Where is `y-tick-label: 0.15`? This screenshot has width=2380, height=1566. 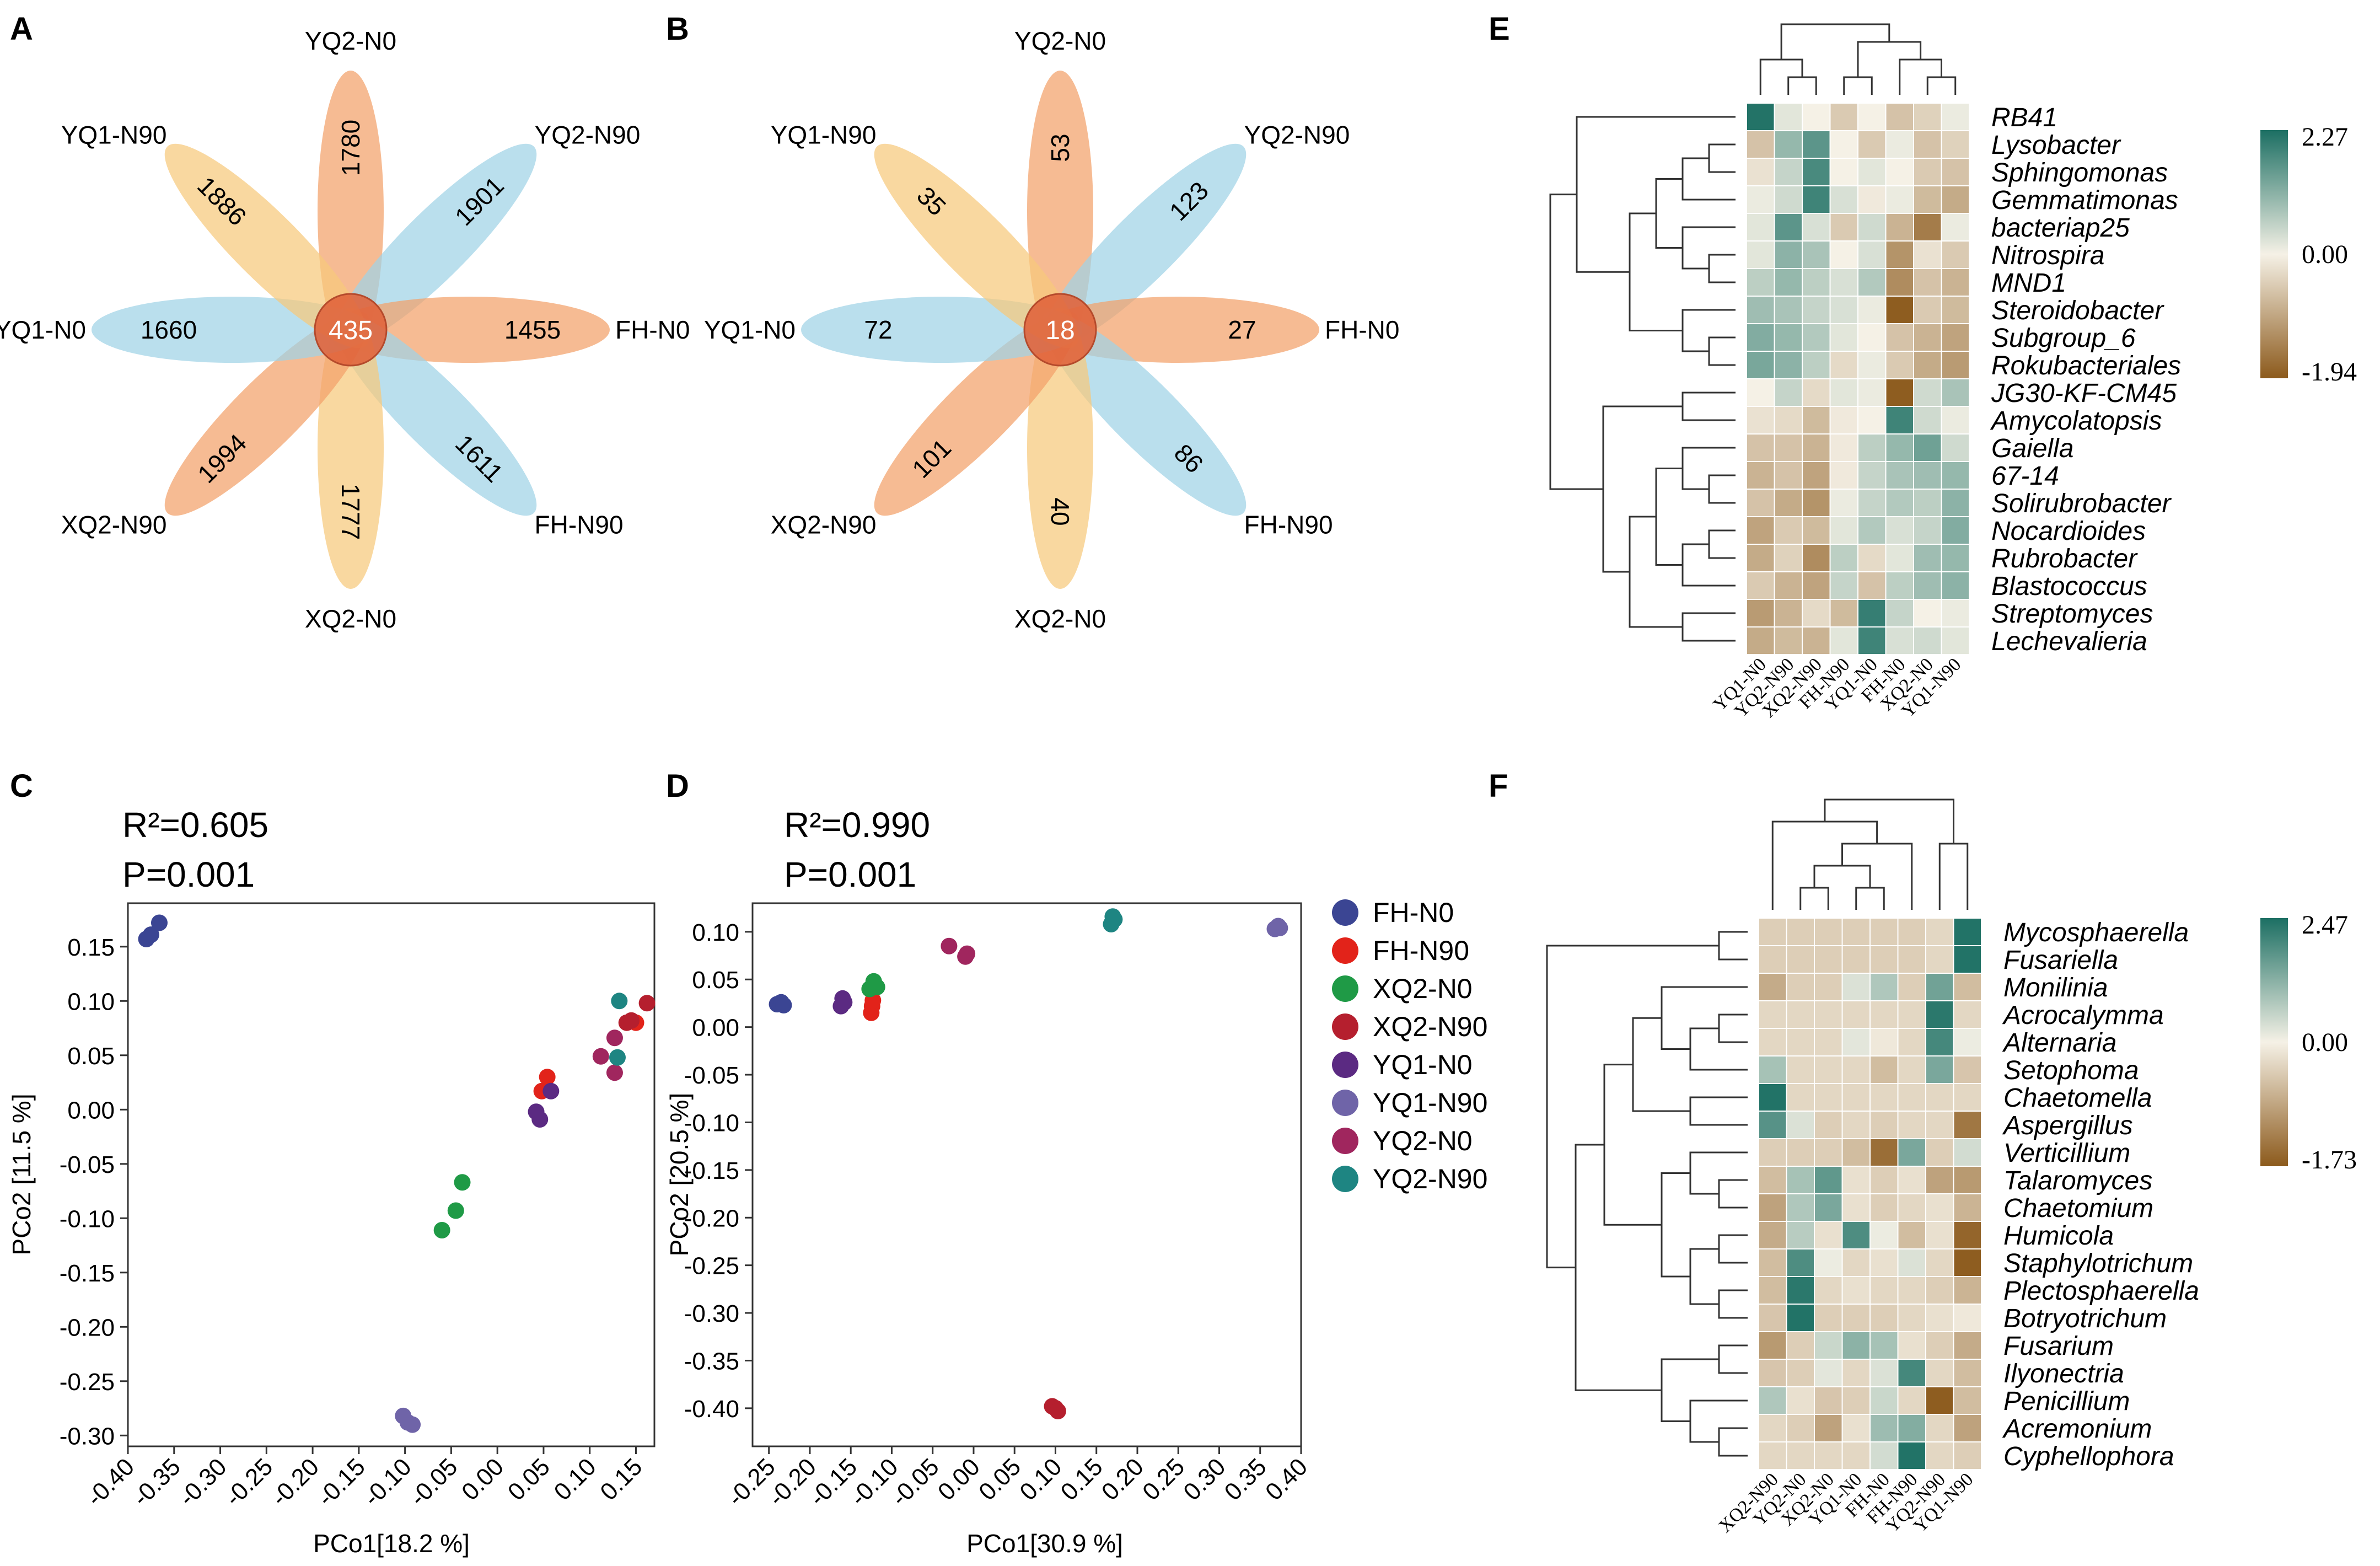
y-tick-label: 0.15 is located at coordinates (91, 947).